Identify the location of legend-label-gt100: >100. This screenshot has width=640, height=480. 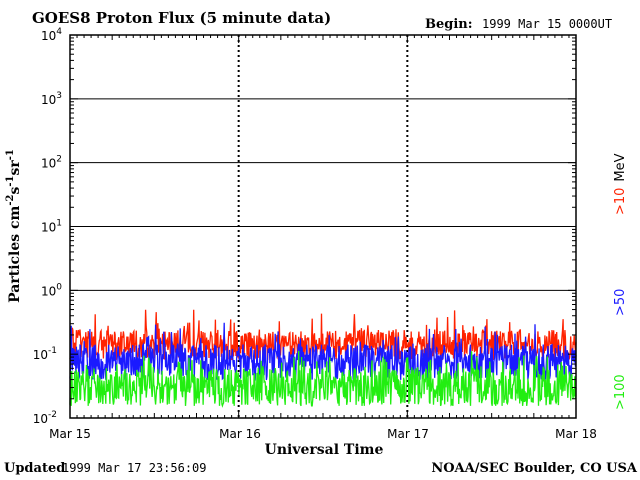
(620, 392).